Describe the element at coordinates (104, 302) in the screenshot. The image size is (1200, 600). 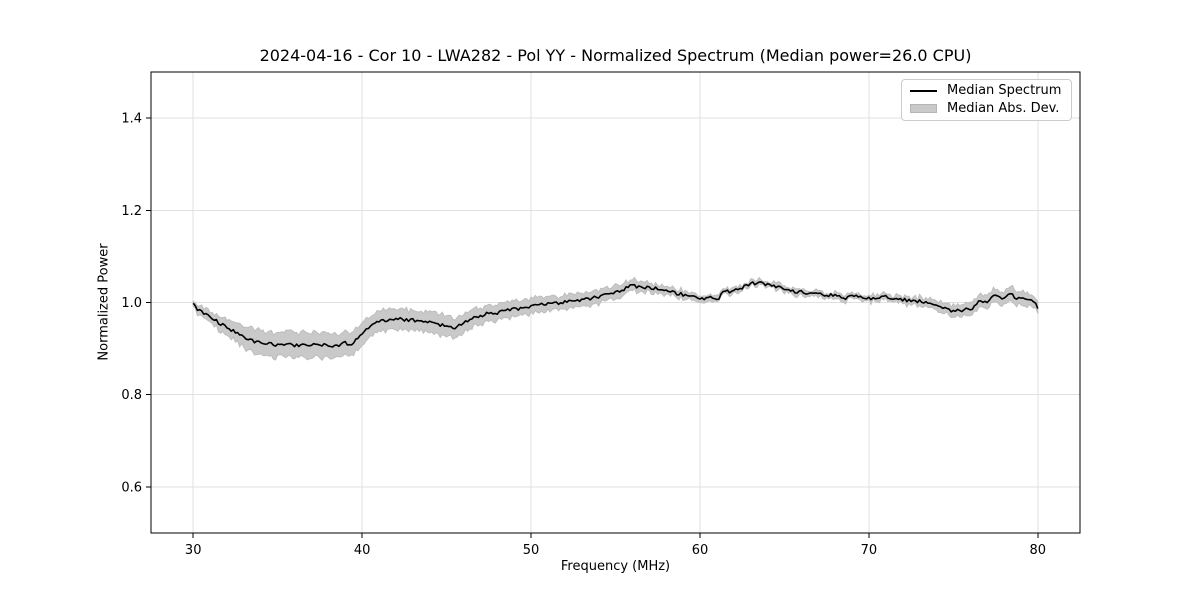
I see `y-axis-label: Normalized Power` at that location.